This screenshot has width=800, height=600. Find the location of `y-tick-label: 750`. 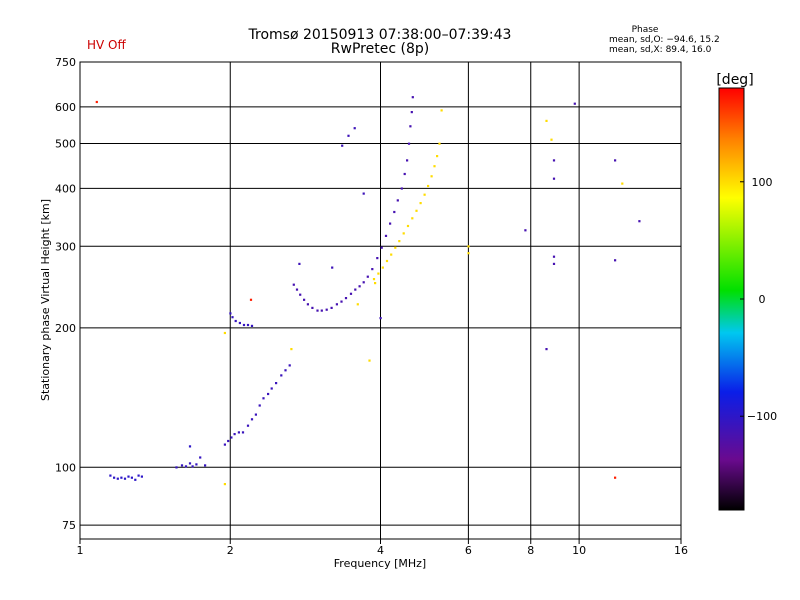

y-tick-label: 750 is located at coordinates (65, 62).